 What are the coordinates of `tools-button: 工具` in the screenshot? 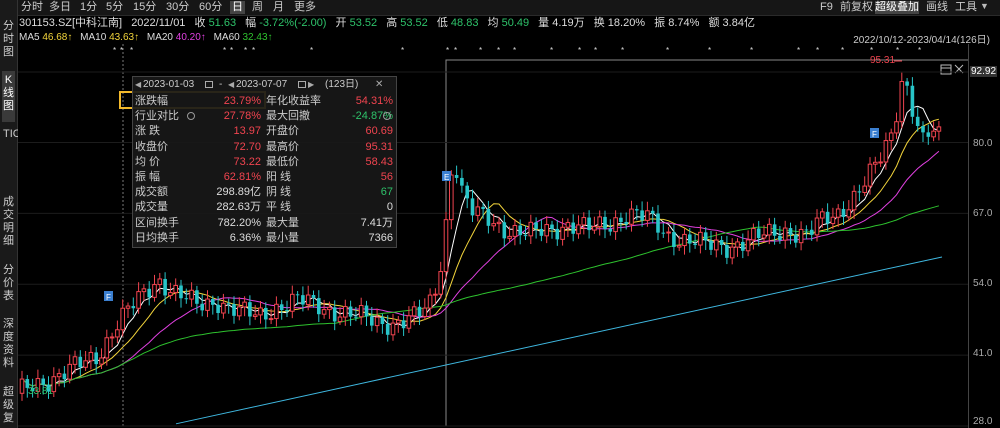 It's located at (966, 7).